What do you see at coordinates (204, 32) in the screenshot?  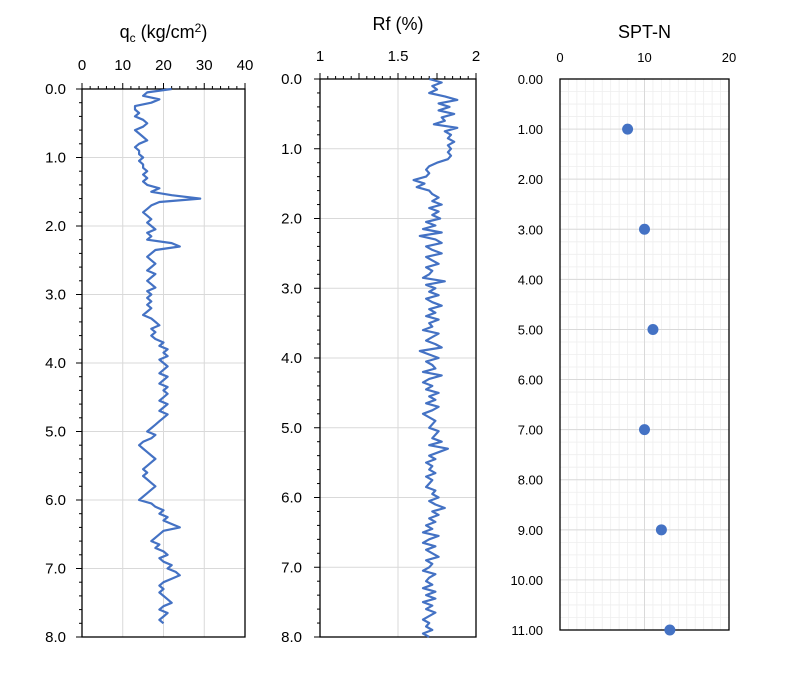 I see `chart-title-part-4: )` at bounding box center [204, 32].